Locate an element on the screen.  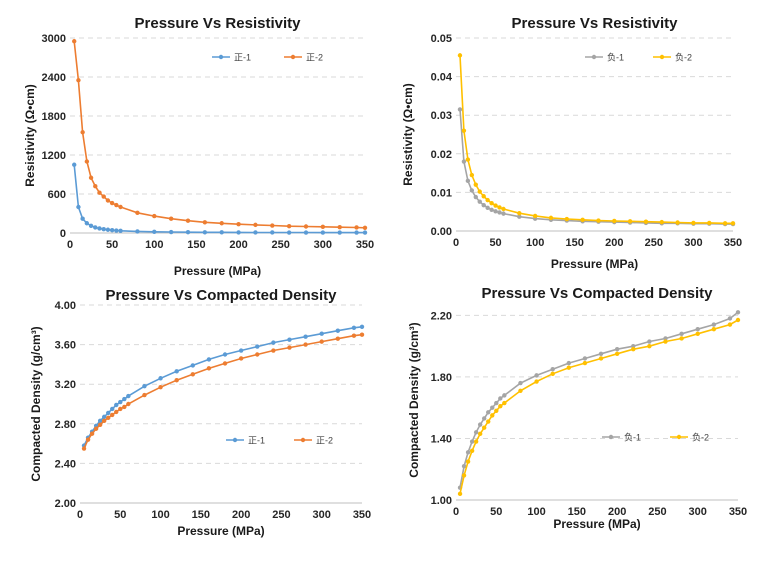
legend-label: 正-2 is located at coordinates (314, 58).